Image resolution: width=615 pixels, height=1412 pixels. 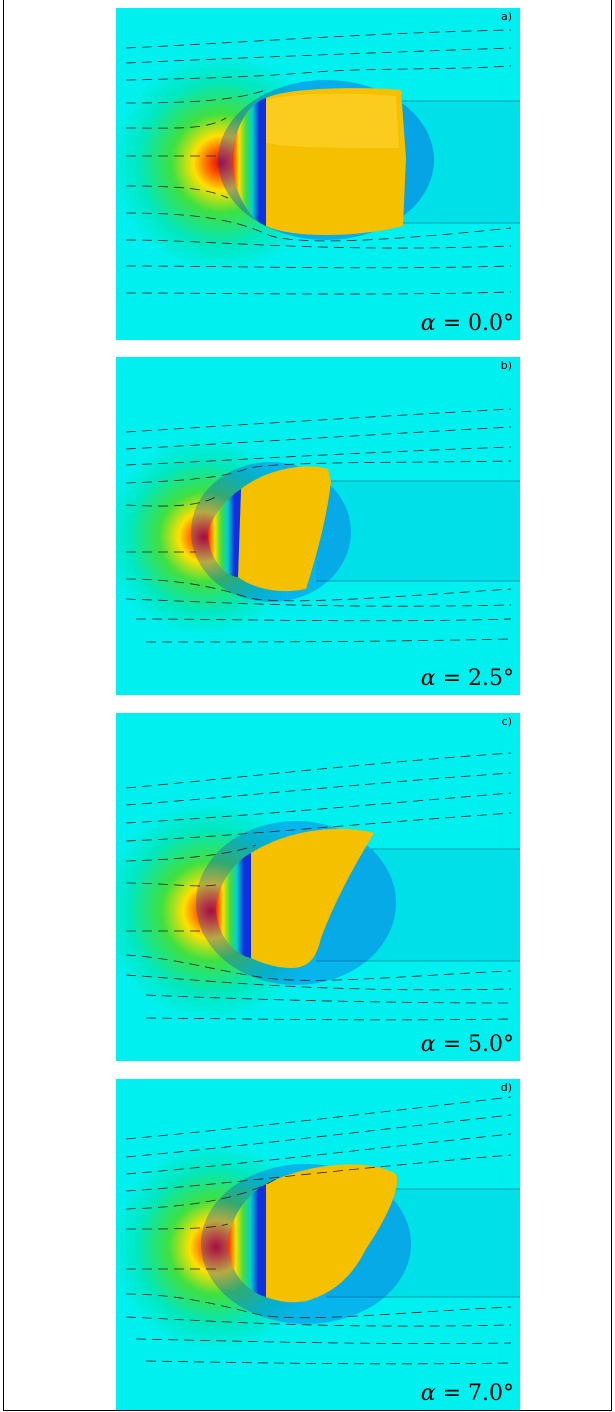 What do you see at coordinates (318, 162) in the screenshot?
I see `streamlines-a` at bounding box center [318, 162].